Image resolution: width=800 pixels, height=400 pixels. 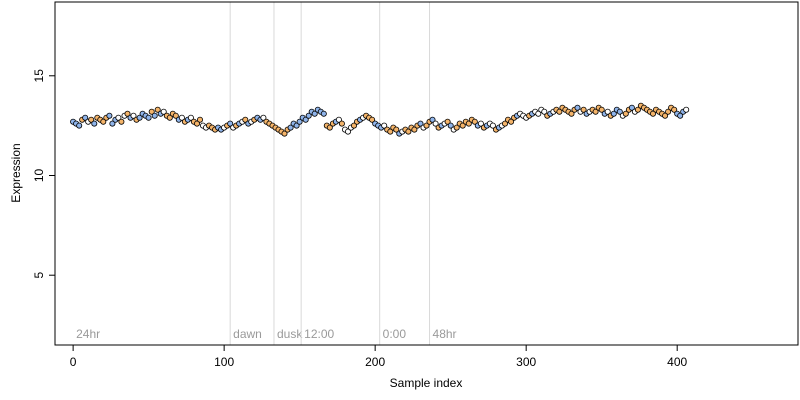 I want to click on region-label: 12:00, so click(x=319, y=334).